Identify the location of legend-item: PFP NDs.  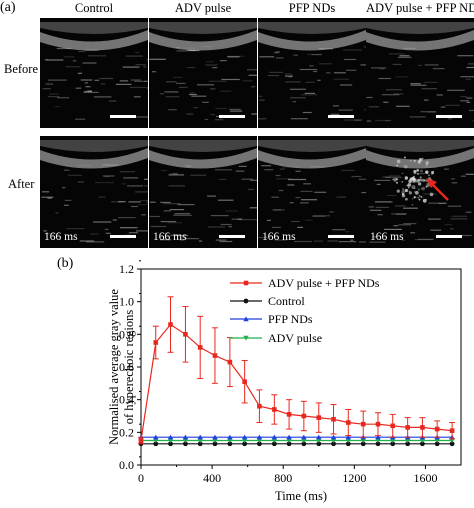
(271, 319).